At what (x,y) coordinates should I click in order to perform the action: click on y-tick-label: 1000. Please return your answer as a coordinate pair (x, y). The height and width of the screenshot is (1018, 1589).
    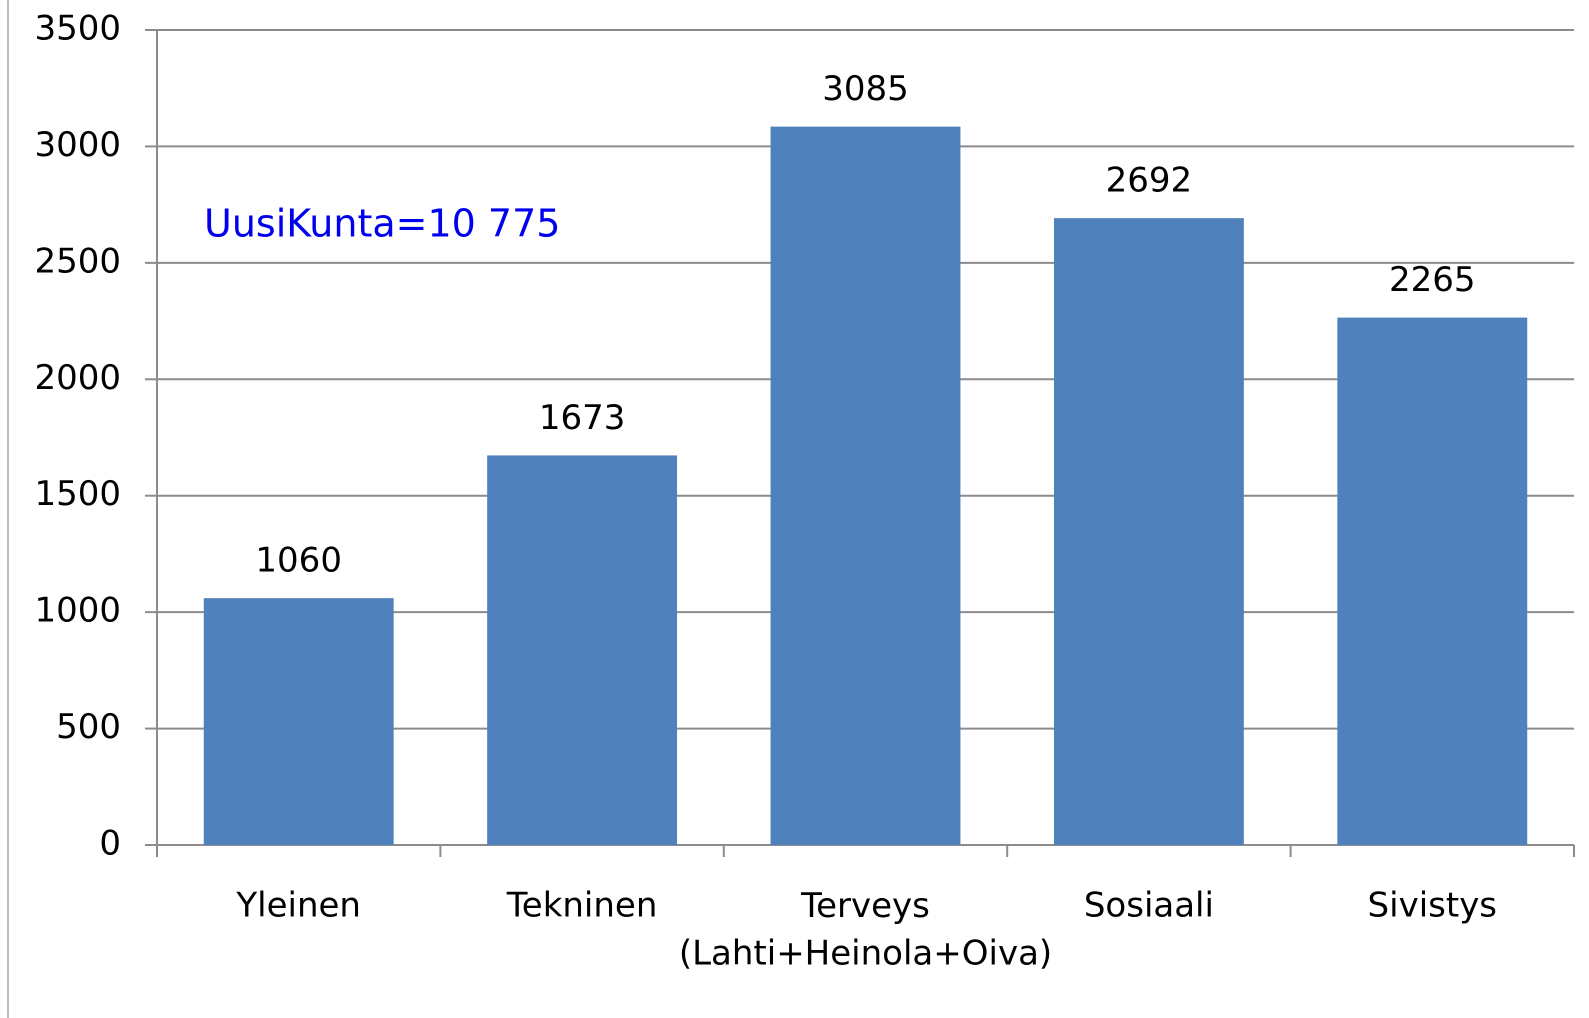
    Looking at the image, I should click on (77, 611).